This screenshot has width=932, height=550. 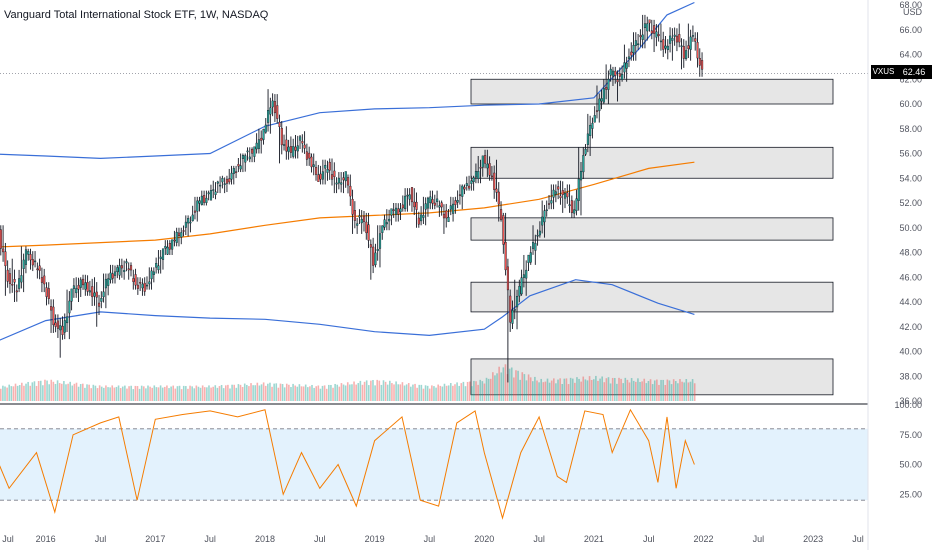 I want to click on time-tick-label: 2020, so click(x=484, y=539).